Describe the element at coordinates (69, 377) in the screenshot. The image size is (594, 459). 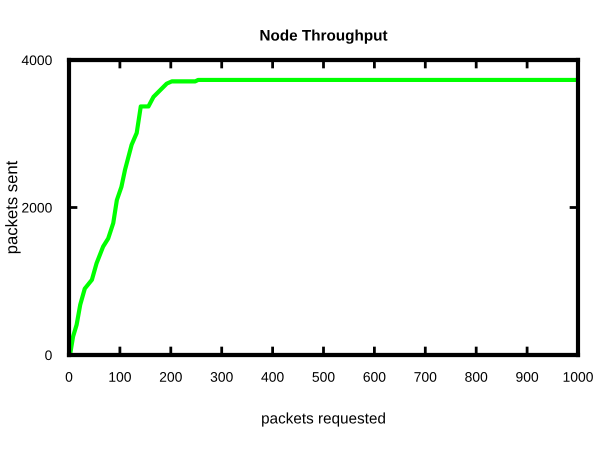
I see `x-tick-label: 0` at that location.